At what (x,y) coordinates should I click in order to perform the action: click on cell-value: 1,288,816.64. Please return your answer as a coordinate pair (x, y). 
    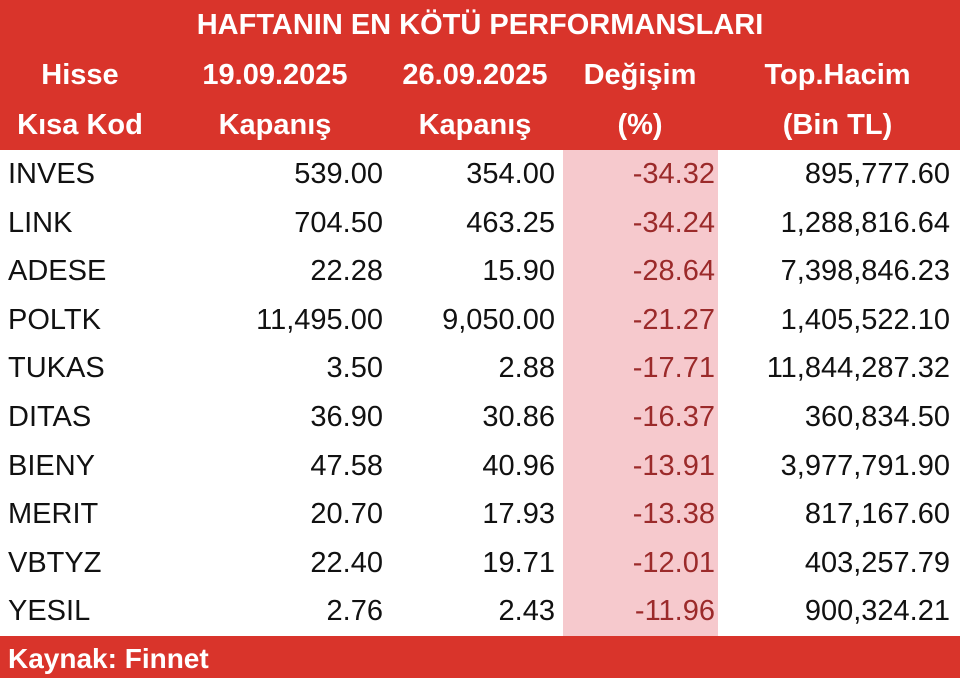
    Looking at the image, I should click on (865, 222).